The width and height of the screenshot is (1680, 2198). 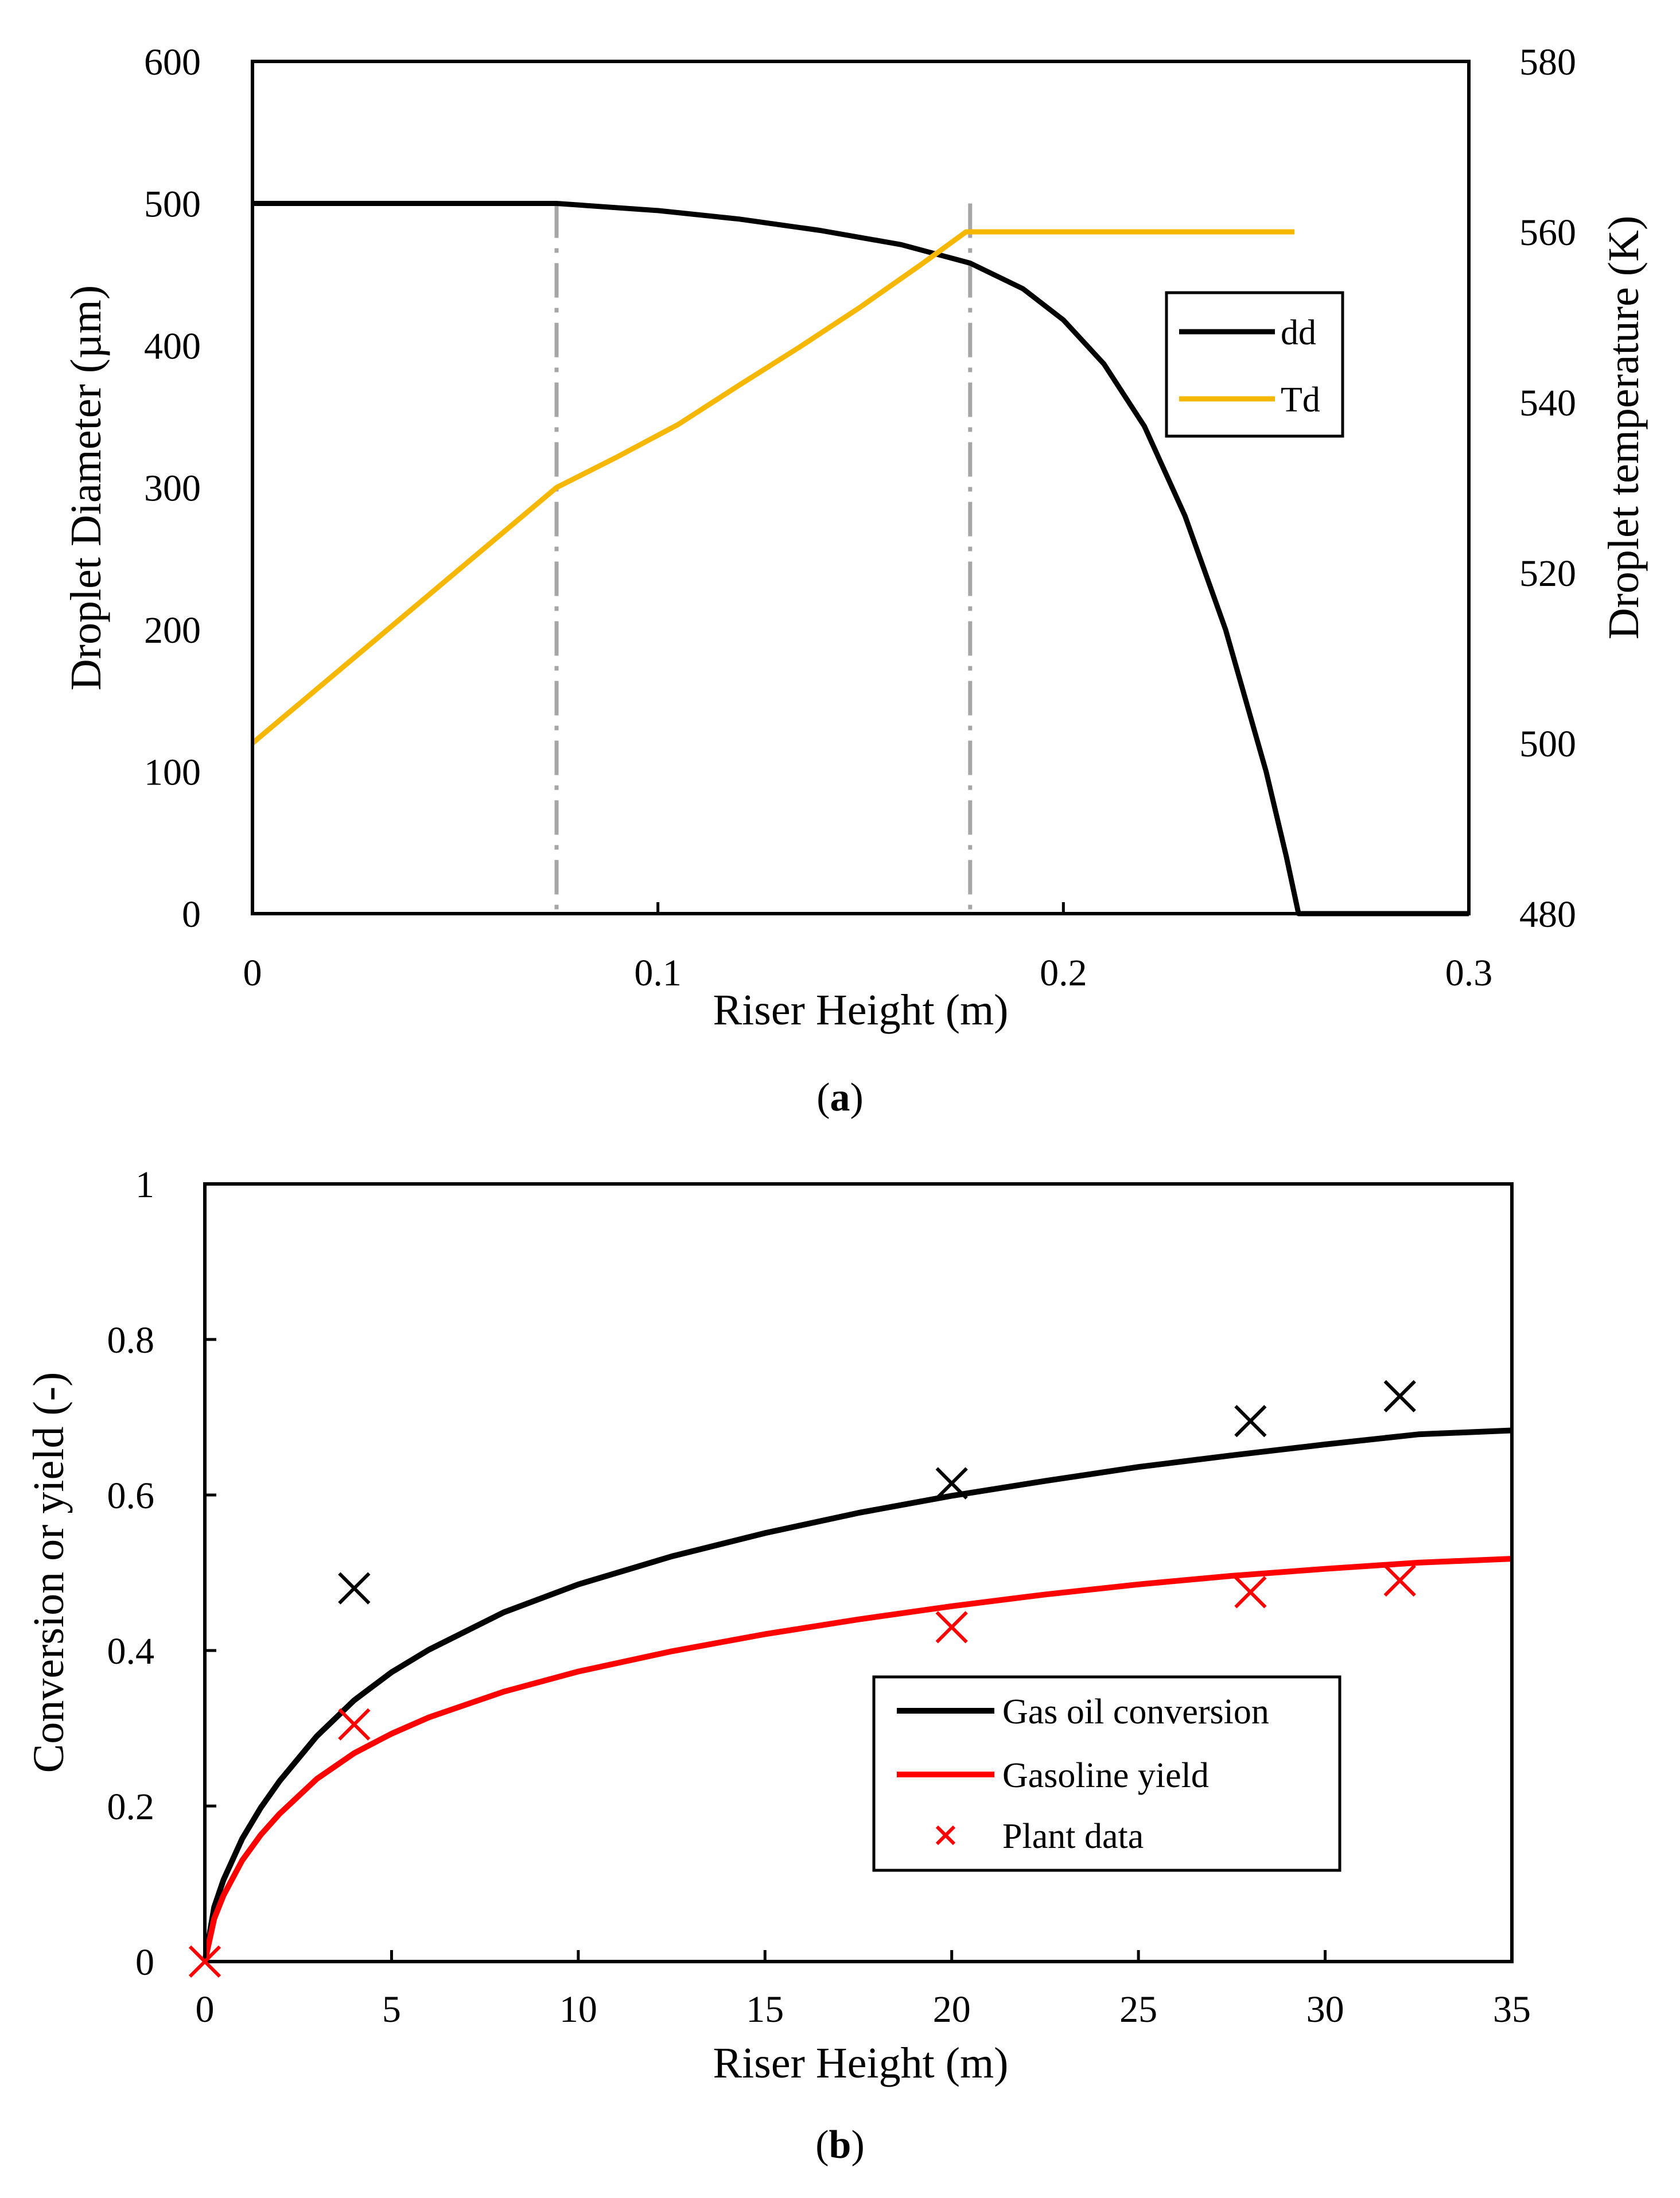 What do you see at coordinates (144, 1185) in the screenshot?
I see `chart-b-y-tick-label: 1` at bounding box center [144, 1185].